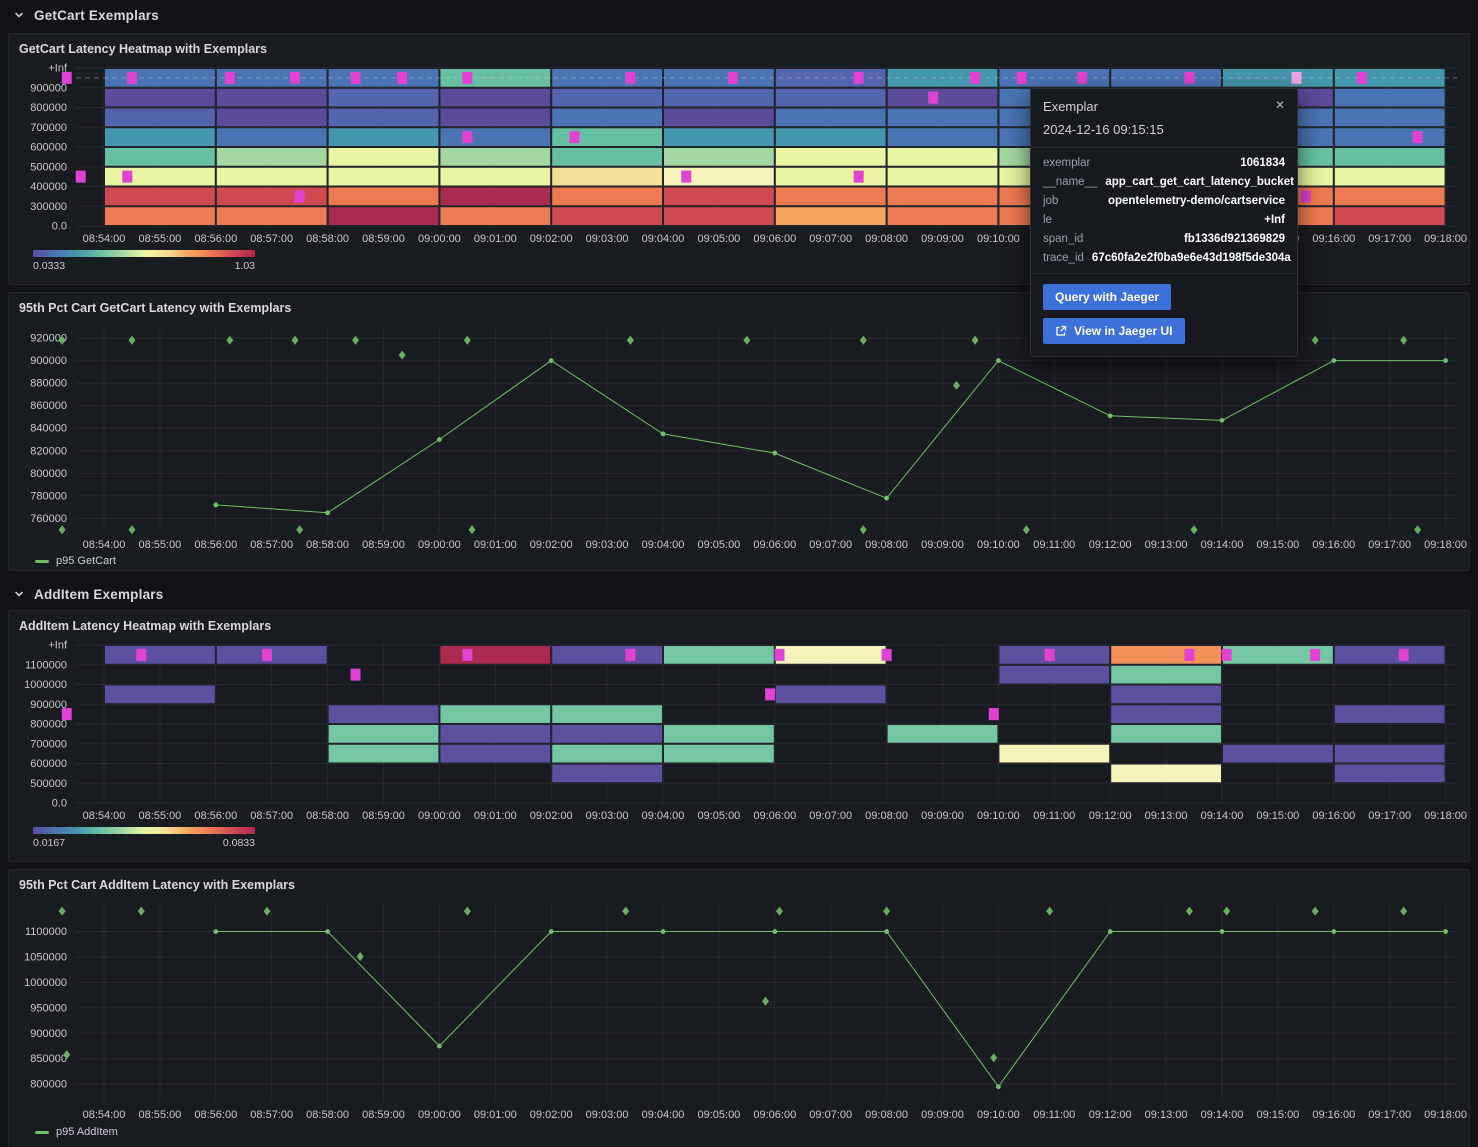 Image resolution: width=1478 pixels, height=1147 pixels. Describe the element at coordinates (86, 561) in the screenshot. I see `legend-label: p95 GetCart` at that location.